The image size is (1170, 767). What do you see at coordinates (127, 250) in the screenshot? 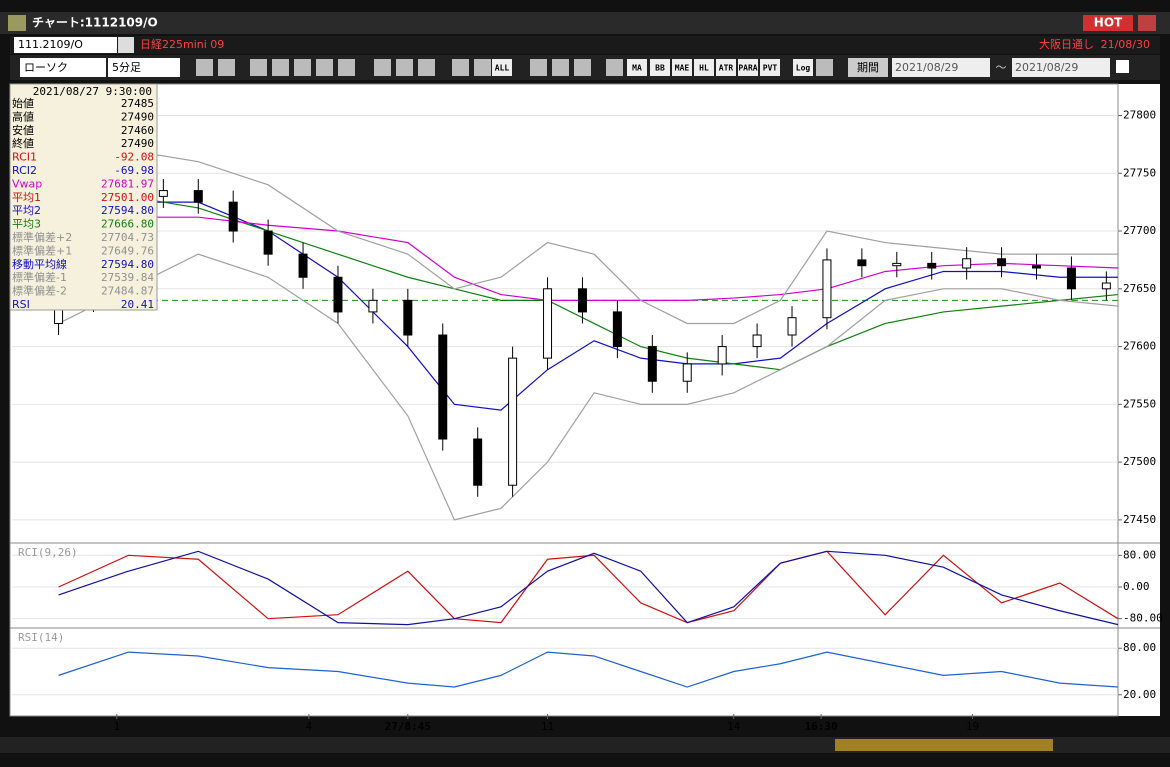
I see `info-value: 27649.76` at bounding box center [127, 250].